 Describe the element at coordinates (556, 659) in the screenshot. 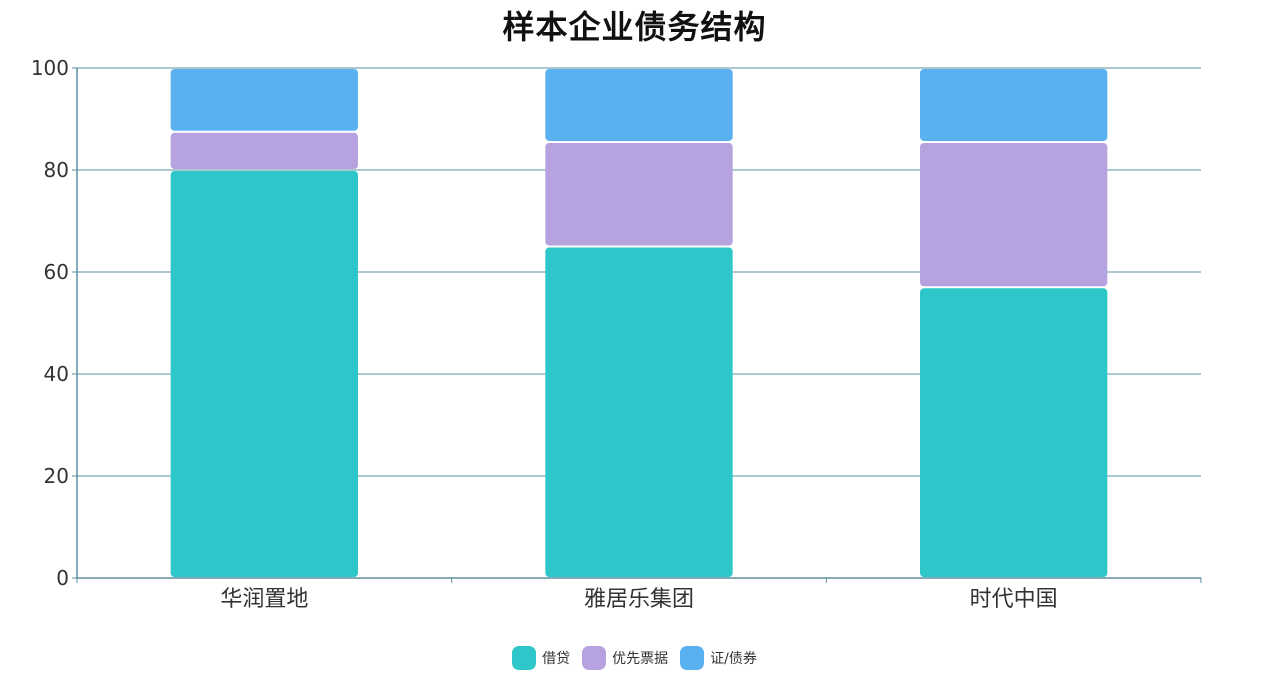

I see `legend-label: 借贷` at that location.